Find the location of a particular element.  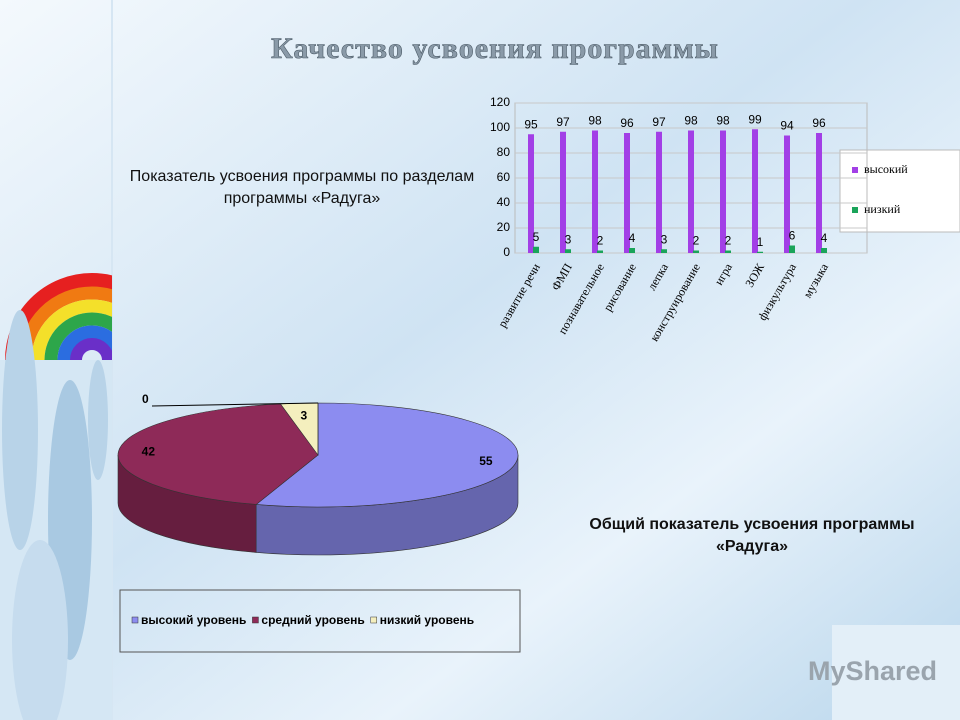

y-tick-label: 80 is located at coordinates (504, 152).